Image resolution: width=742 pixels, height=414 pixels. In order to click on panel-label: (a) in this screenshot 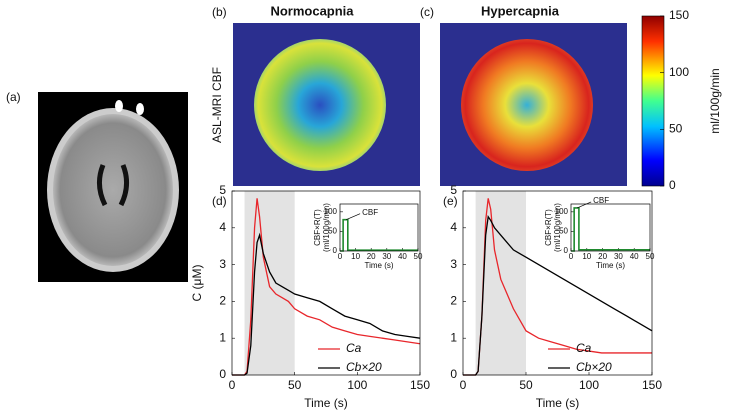, I will do `click(13, 97)`.